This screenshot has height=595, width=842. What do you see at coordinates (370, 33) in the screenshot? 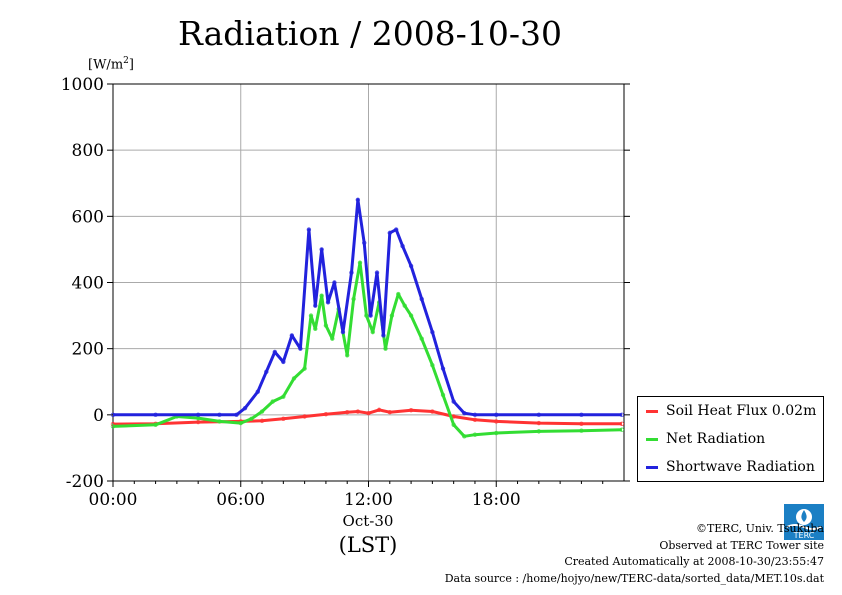
I see `chart-title: Radiation / 2008-10-30` at bounding box center [370, 33].